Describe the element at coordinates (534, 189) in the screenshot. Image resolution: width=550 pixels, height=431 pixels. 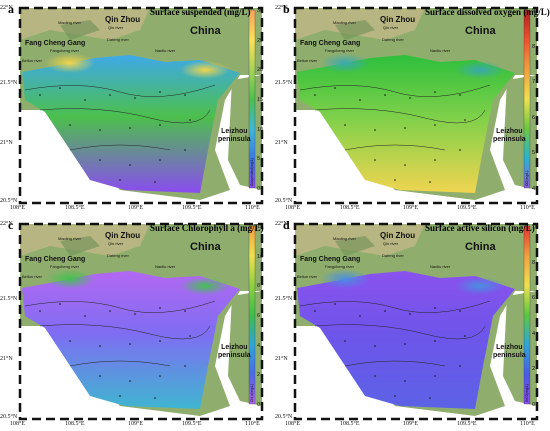
I see `colorbar-tick: 4` at that location.